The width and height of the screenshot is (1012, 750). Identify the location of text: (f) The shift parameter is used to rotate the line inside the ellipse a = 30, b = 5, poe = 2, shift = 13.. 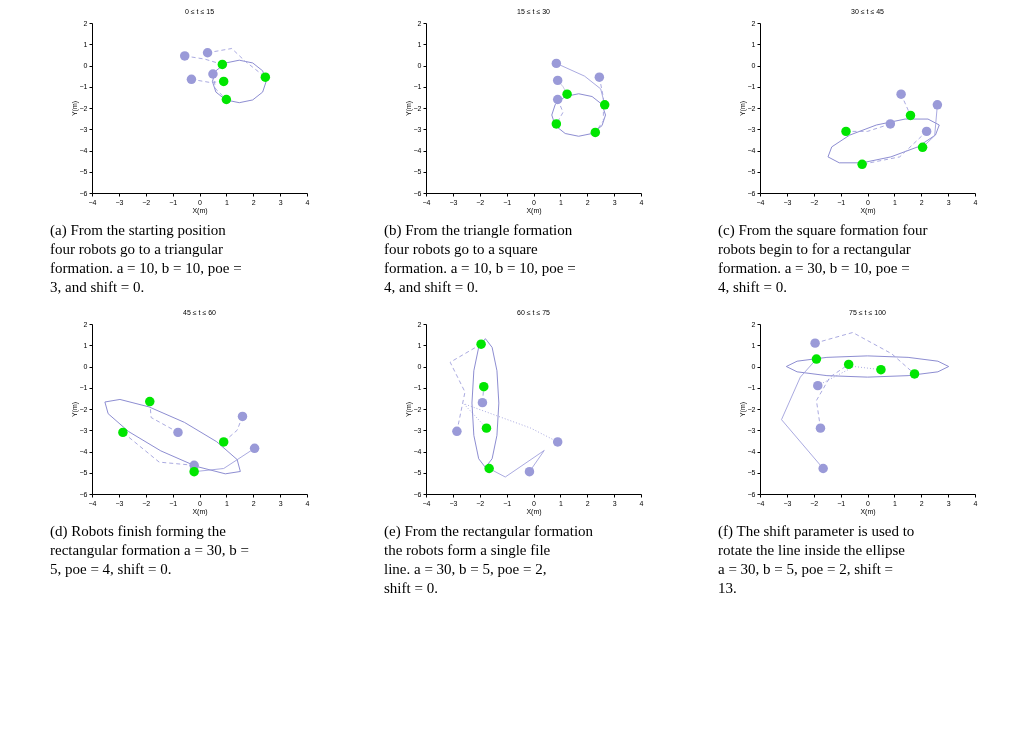
(816, 559).